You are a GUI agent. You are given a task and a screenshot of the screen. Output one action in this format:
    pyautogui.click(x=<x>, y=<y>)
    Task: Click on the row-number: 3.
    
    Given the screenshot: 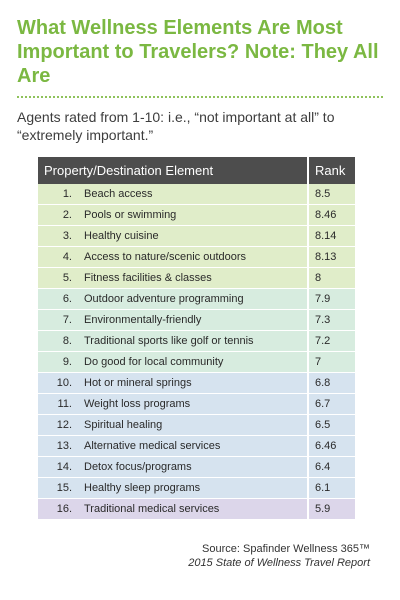 What is the action you would take?
    pyautogui.click(x=56, y=236)
    